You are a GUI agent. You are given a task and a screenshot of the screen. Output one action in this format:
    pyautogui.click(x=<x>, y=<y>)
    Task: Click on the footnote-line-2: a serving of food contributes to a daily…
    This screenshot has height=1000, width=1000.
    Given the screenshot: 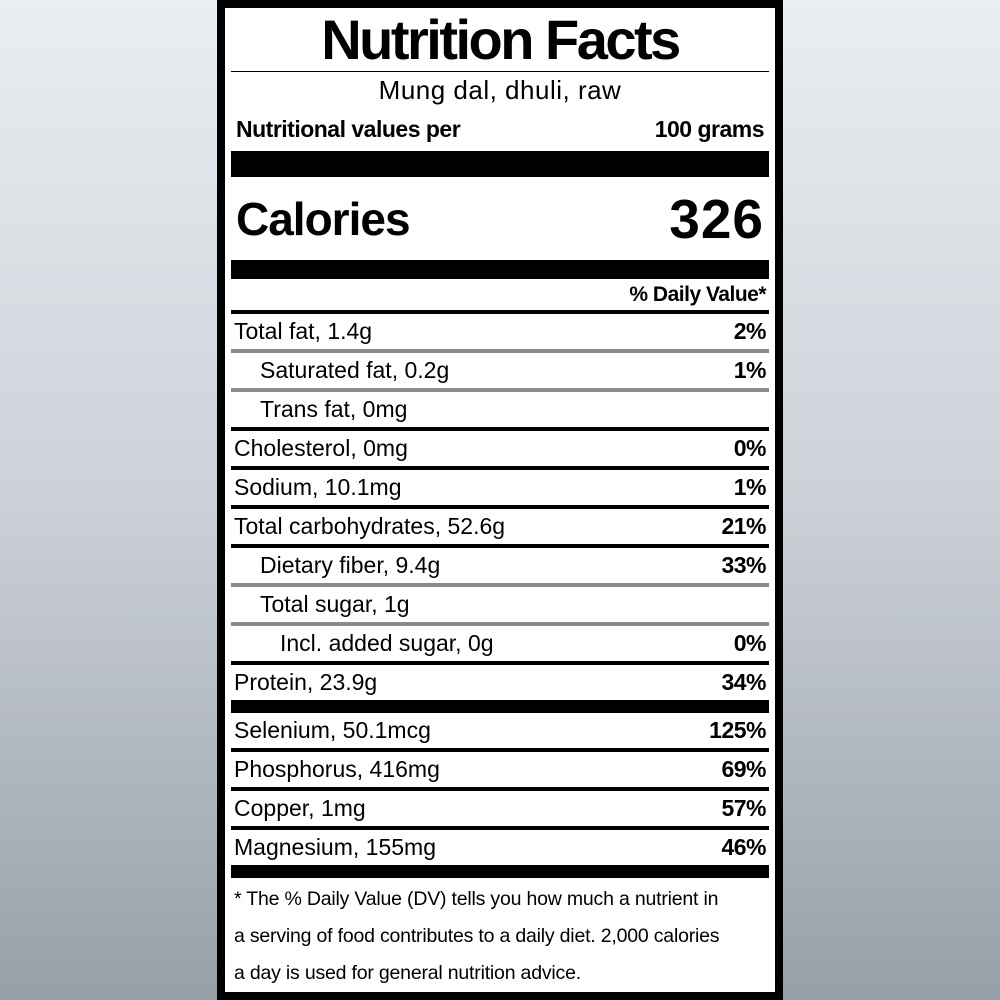 What is the action you would take?
    pyautogui.click(x=477, y=936)
    